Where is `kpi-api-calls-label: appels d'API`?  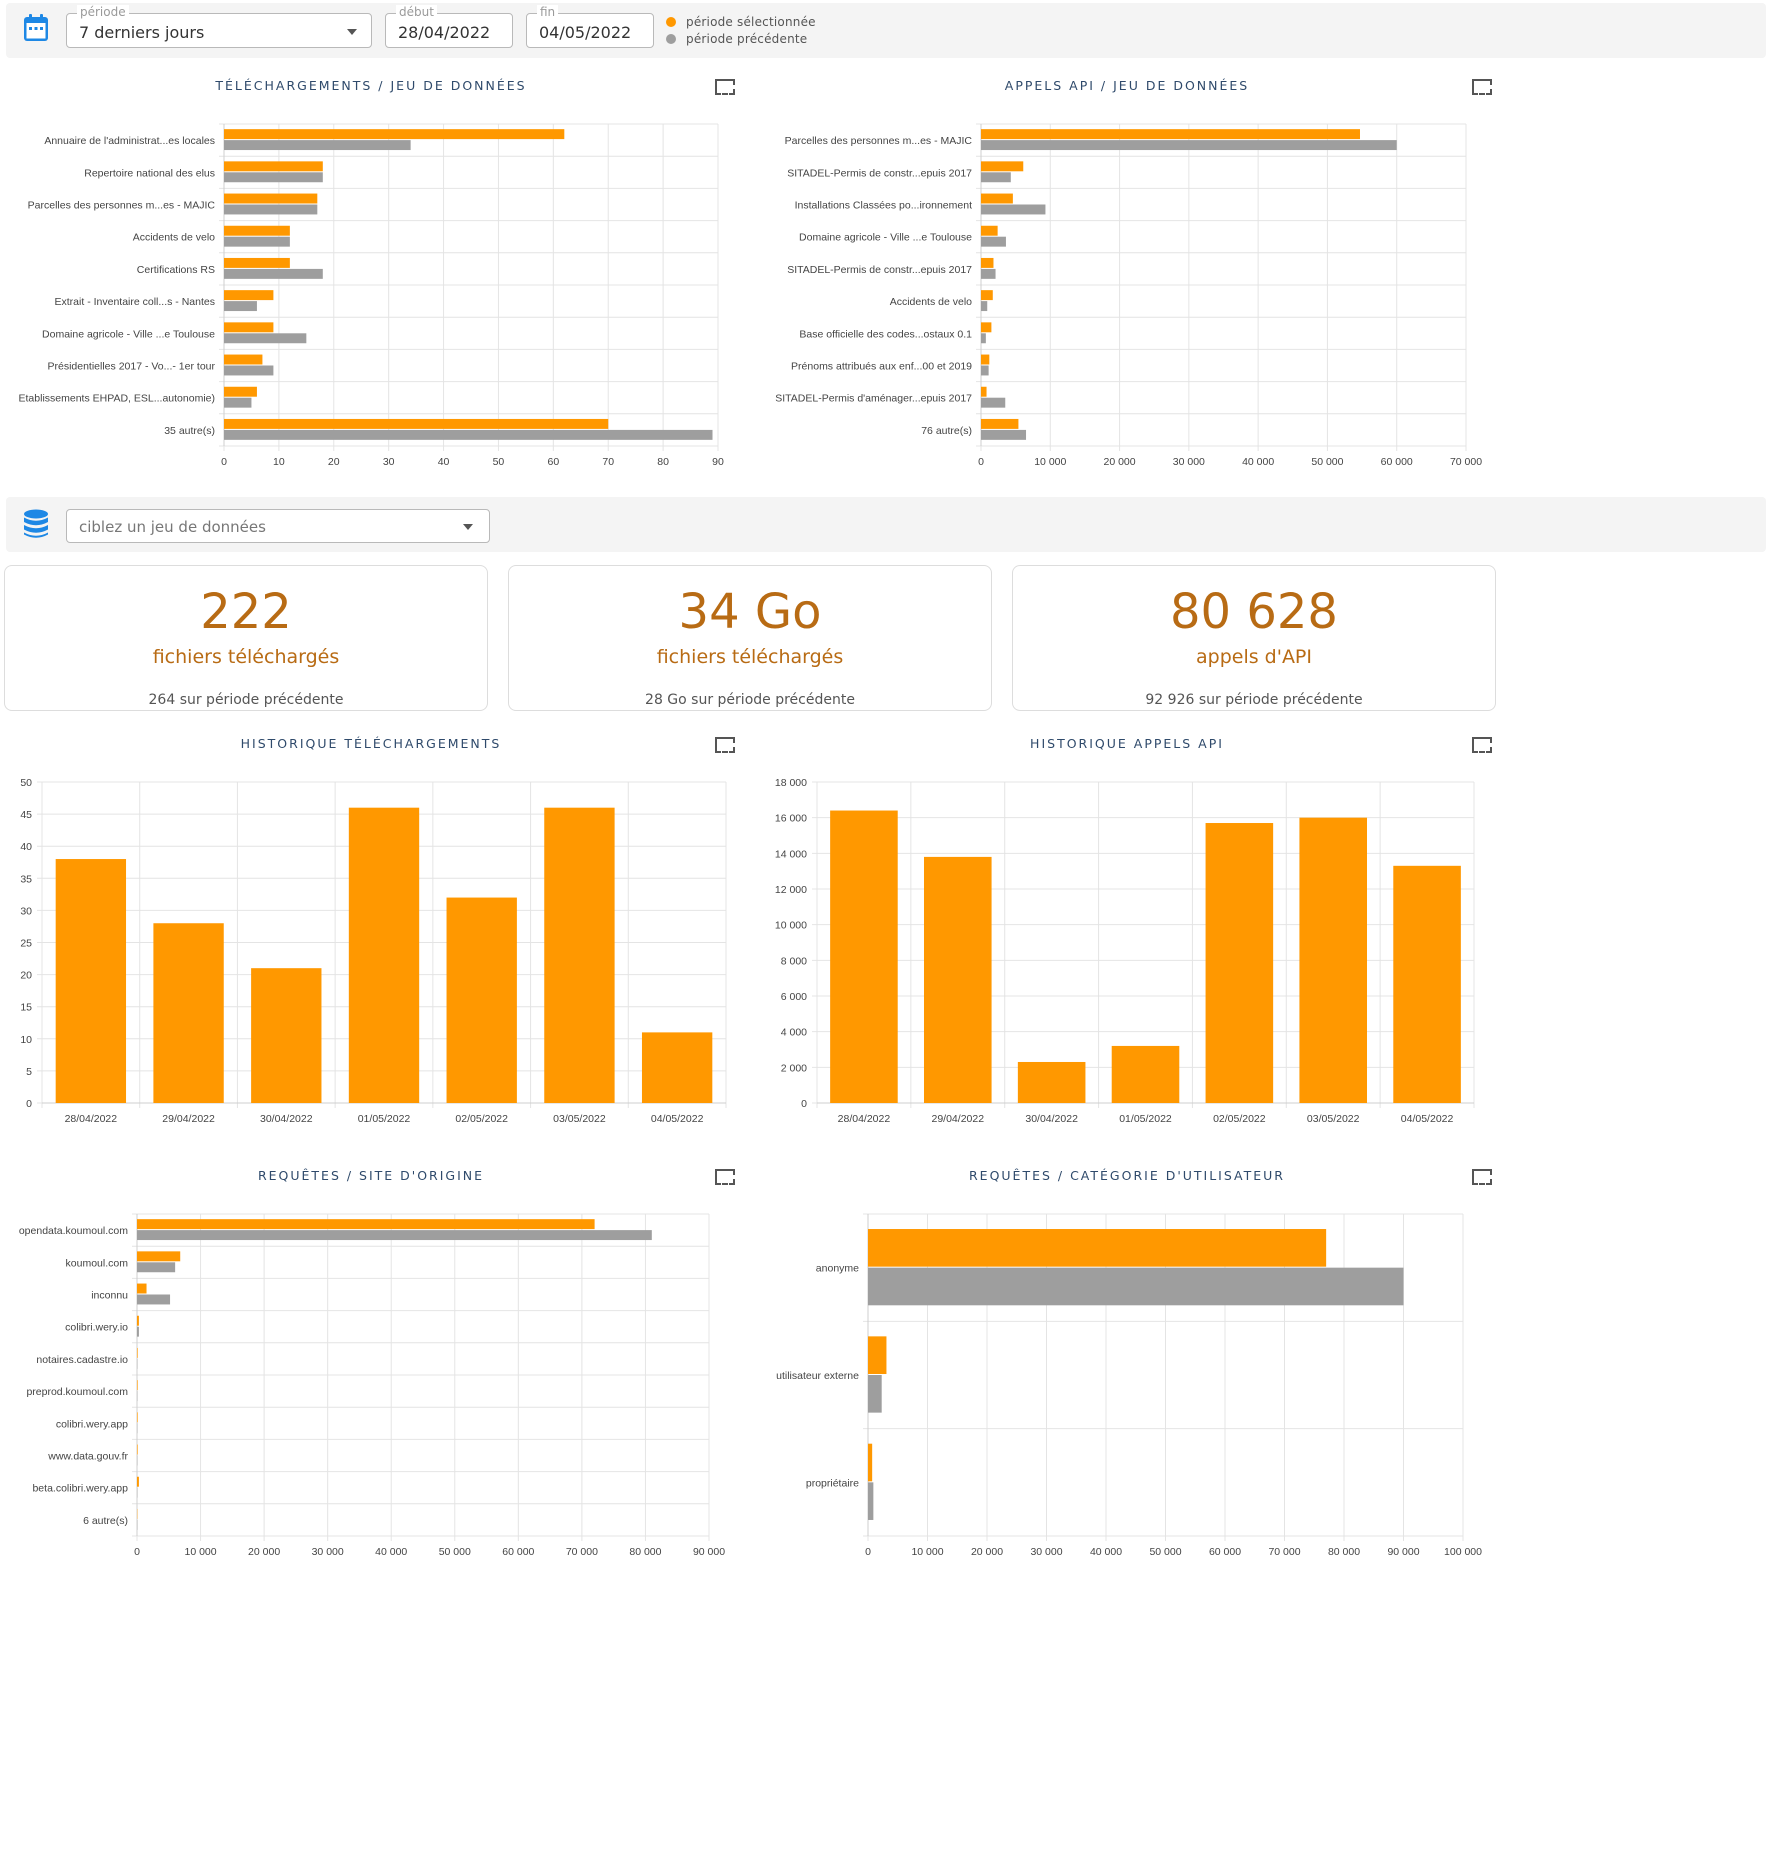
kpi-api-calls-label: appels d'API is located at coordinates (1253, 657).